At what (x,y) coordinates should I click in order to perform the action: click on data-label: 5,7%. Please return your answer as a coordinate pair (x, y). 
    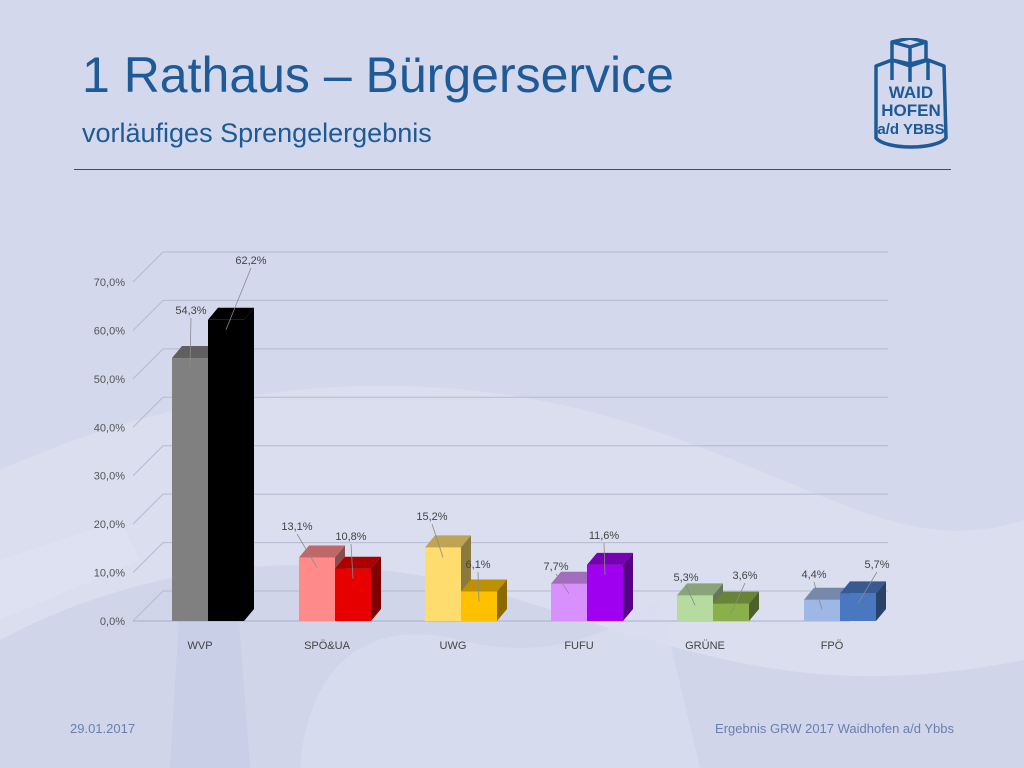
    Looking at the image, I should click on (876, 565).